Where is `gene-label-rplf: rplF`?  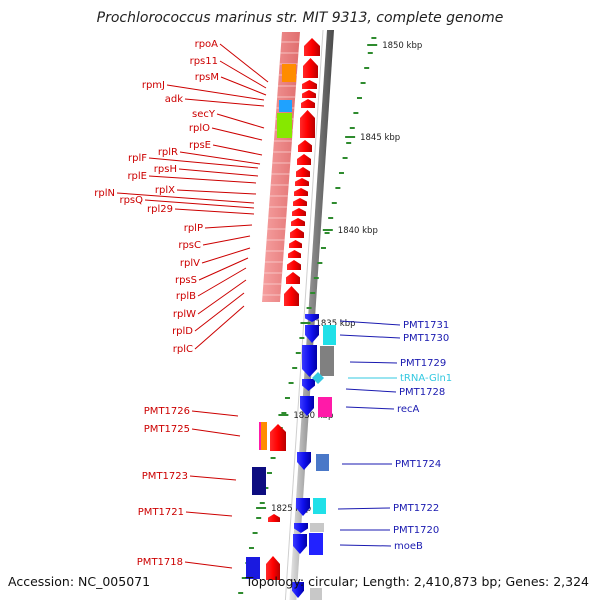
gene-label-rplf: rplF is located at coordinates (137, 158).